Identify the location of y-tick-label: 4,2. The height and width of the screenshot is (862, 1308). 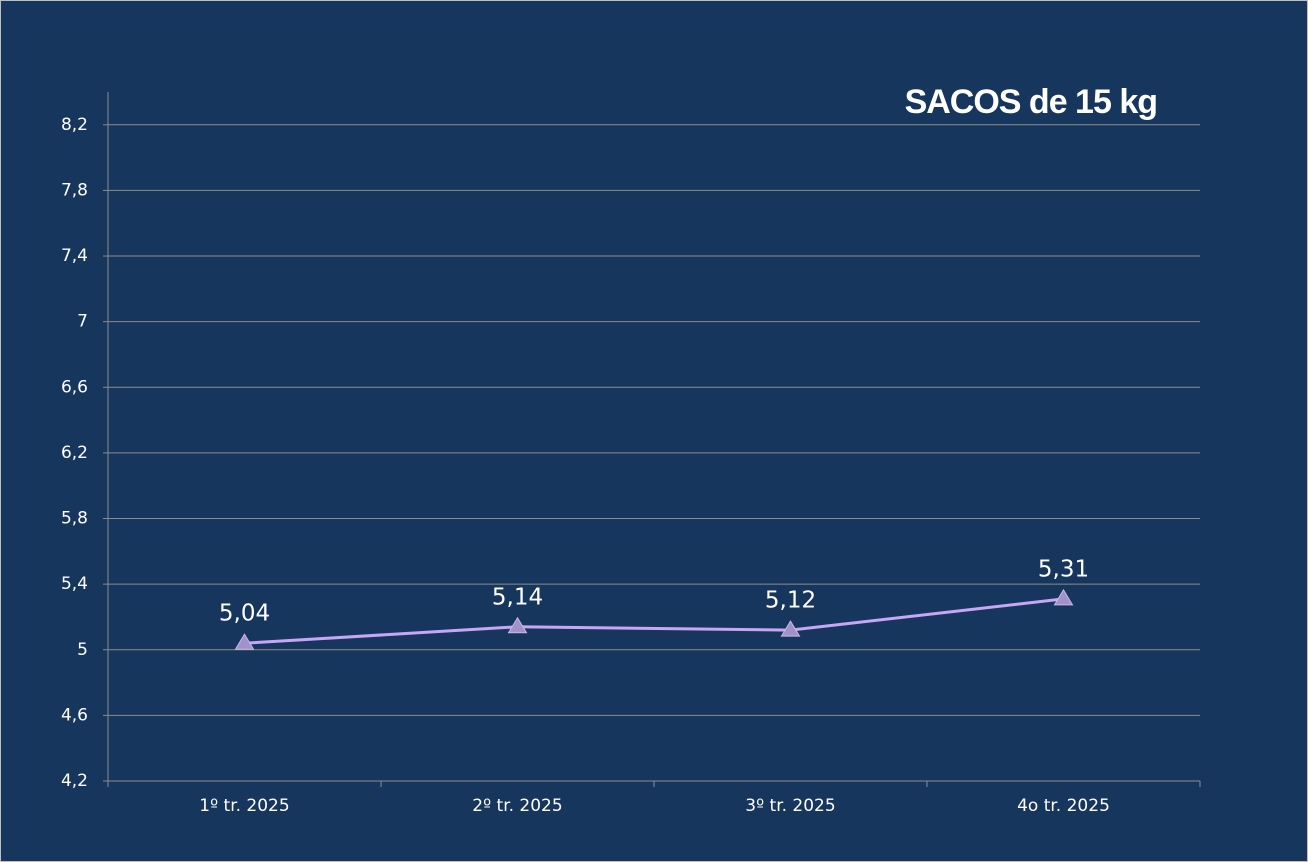
(74, 781).